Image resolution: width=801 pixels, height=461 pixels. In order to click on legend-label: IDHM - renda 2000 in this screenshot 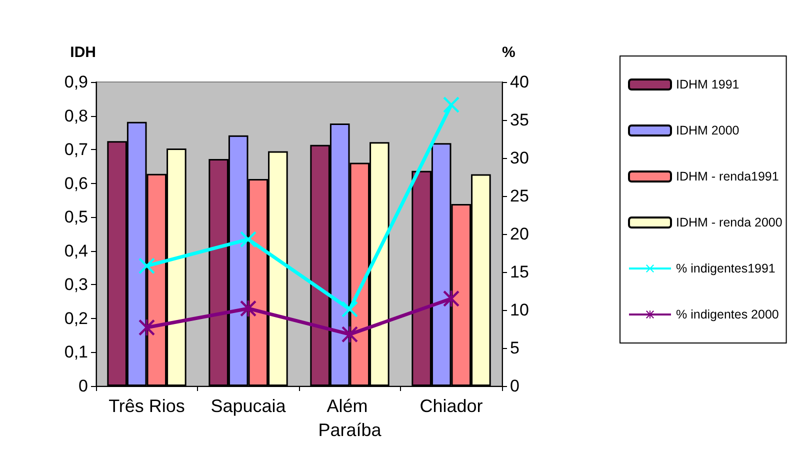, I will do `click(729, 223)`.